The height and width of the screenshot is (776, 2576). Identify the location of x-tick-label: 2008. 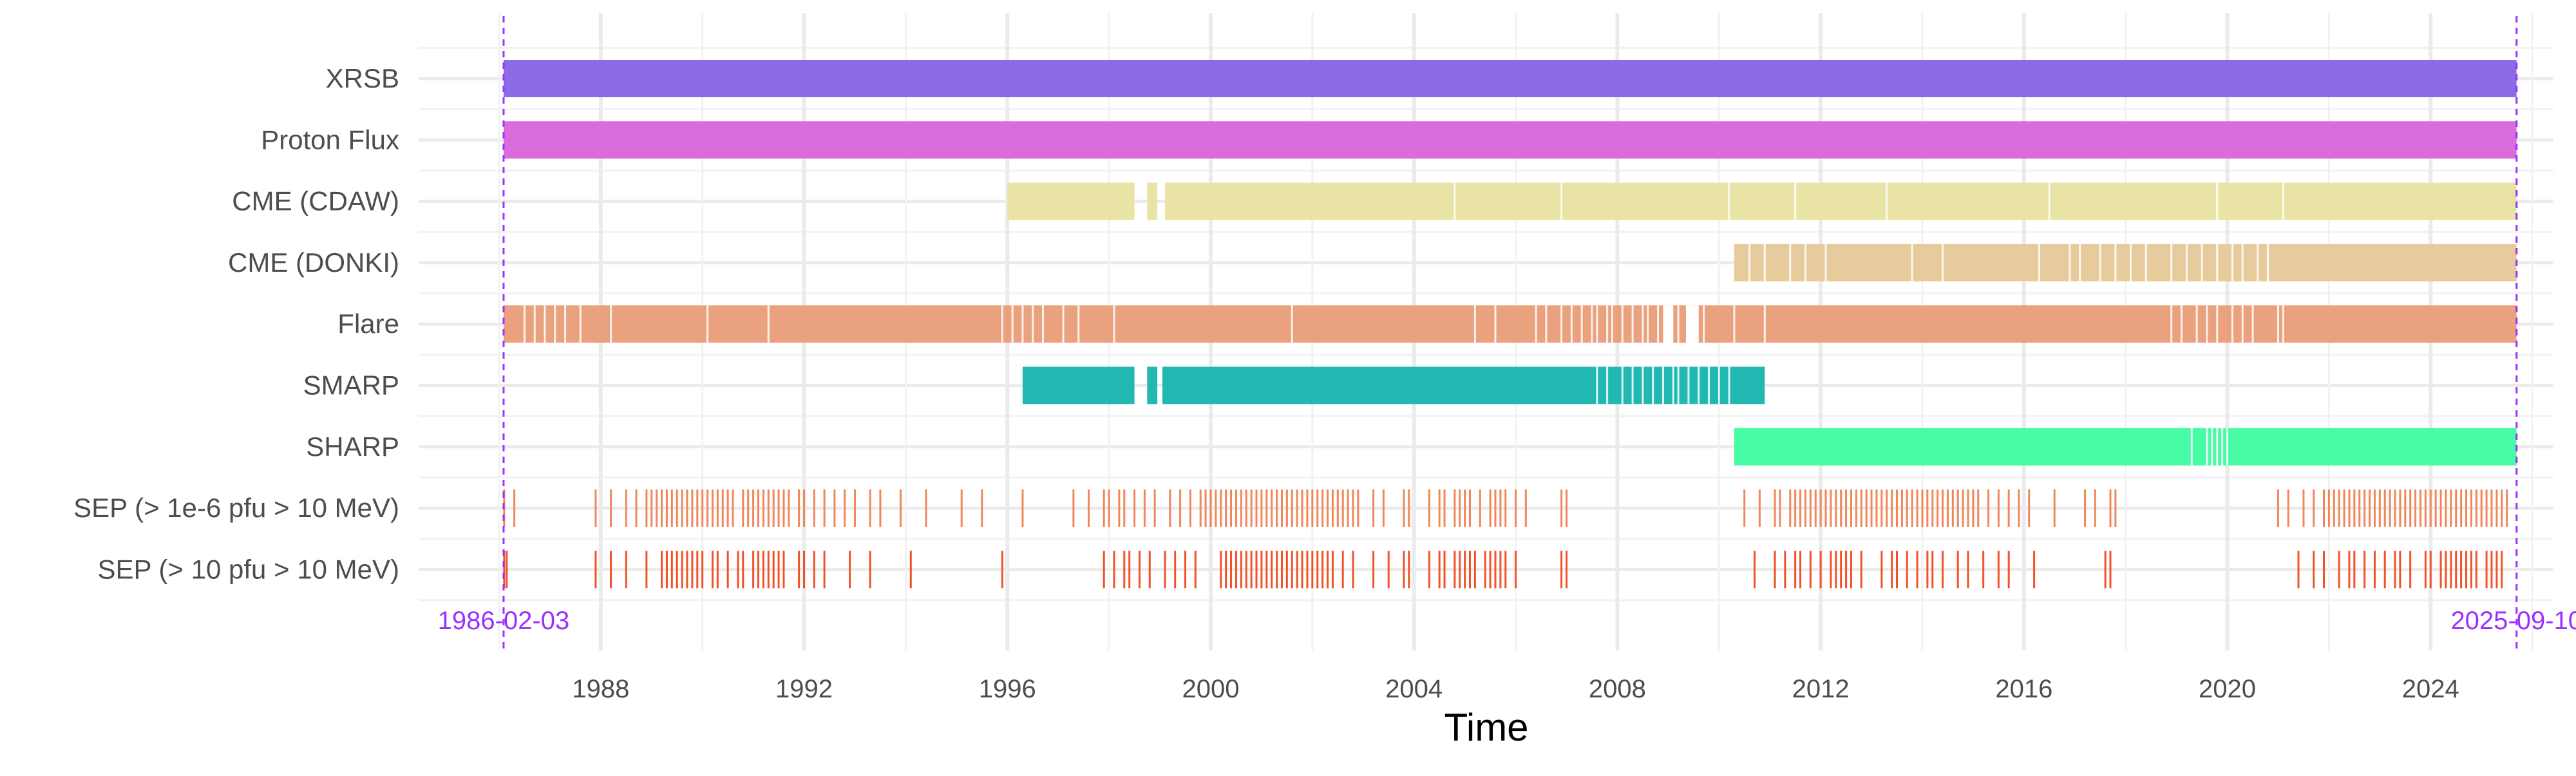
(1618, 689).